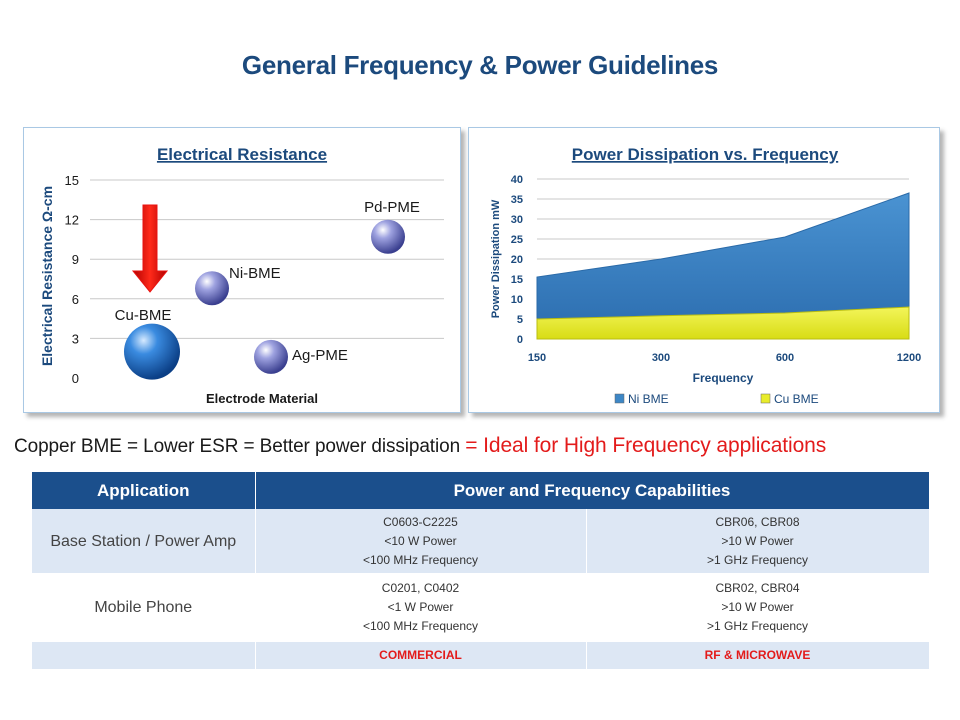  Describe the element at coordinates (72, 279) in the screenshot. I see `resistance-y-ticks: 0 3 6 9 12 15` at that location.